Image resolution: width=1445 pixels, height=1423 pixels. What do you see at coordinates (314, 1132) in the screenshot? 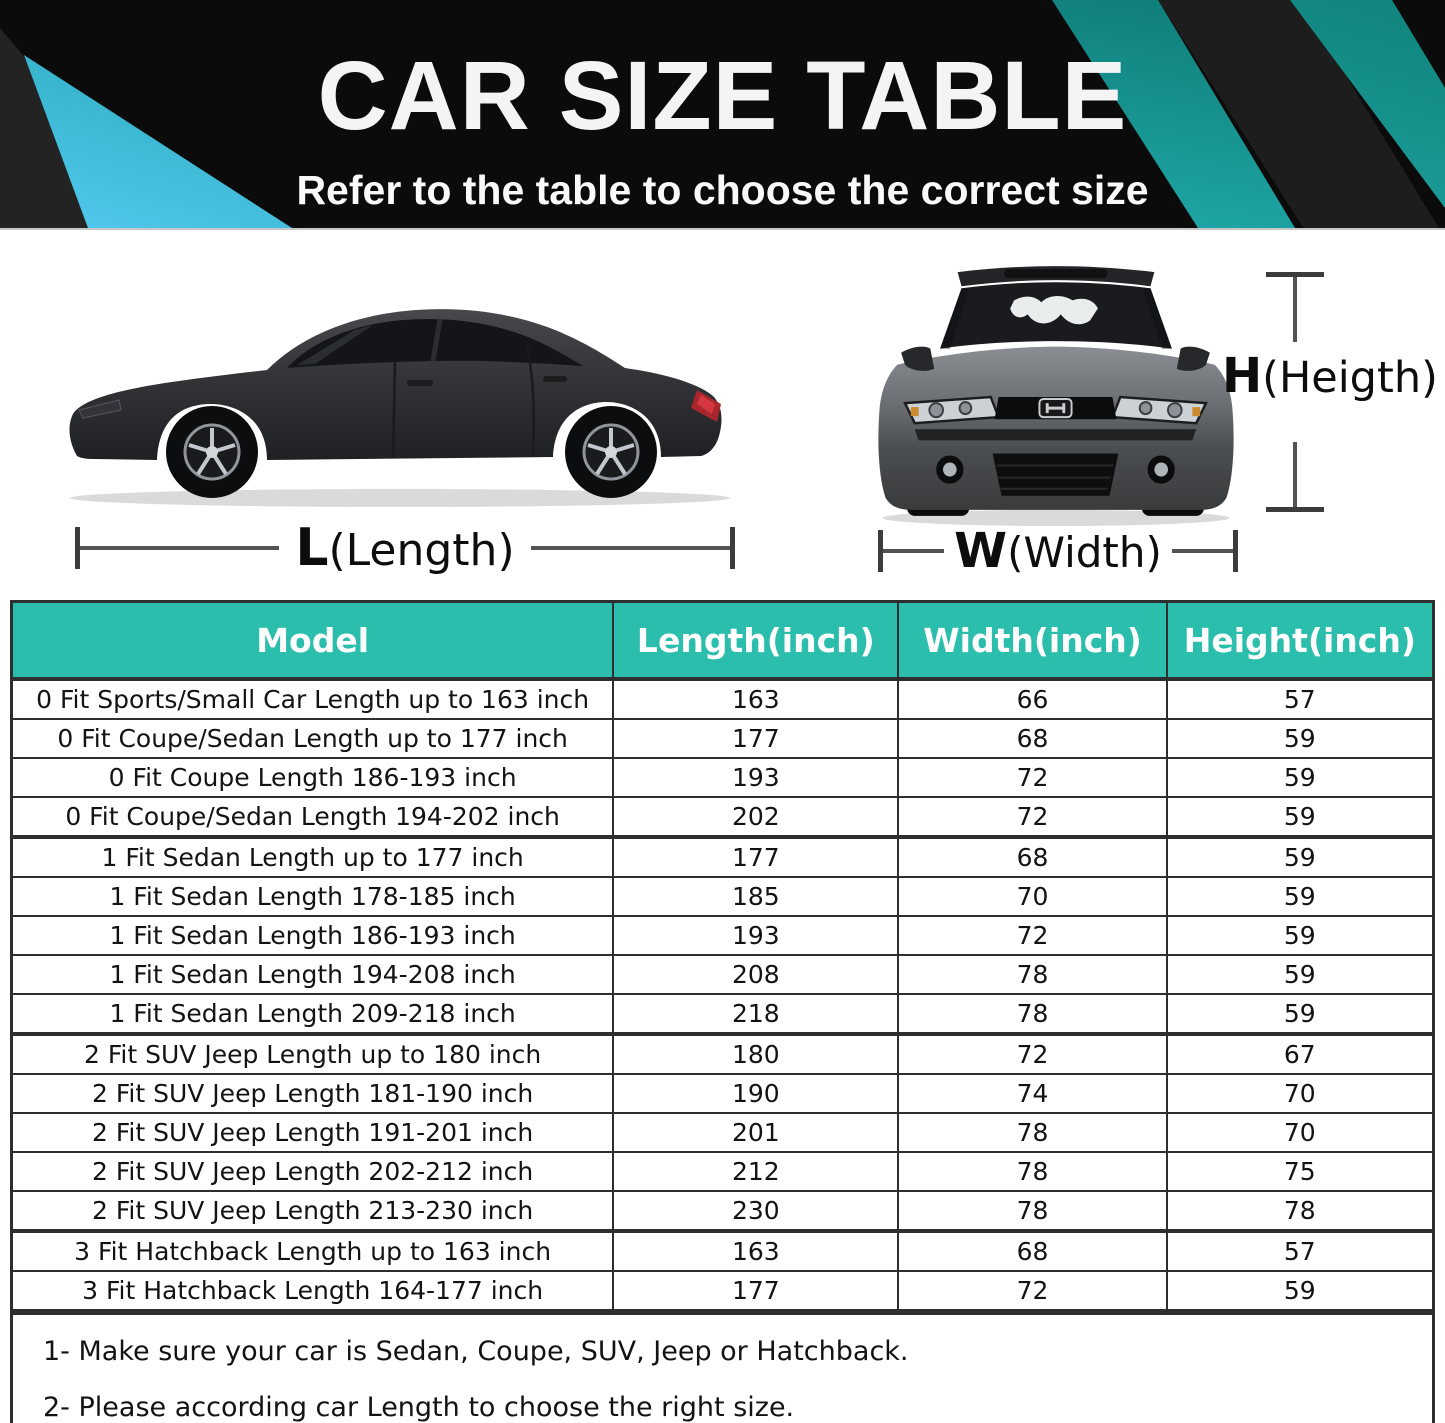
I see `model-cell: 2 Fit SUV Jeep Length 191-201 inch` at bounding box center [314, 1132].